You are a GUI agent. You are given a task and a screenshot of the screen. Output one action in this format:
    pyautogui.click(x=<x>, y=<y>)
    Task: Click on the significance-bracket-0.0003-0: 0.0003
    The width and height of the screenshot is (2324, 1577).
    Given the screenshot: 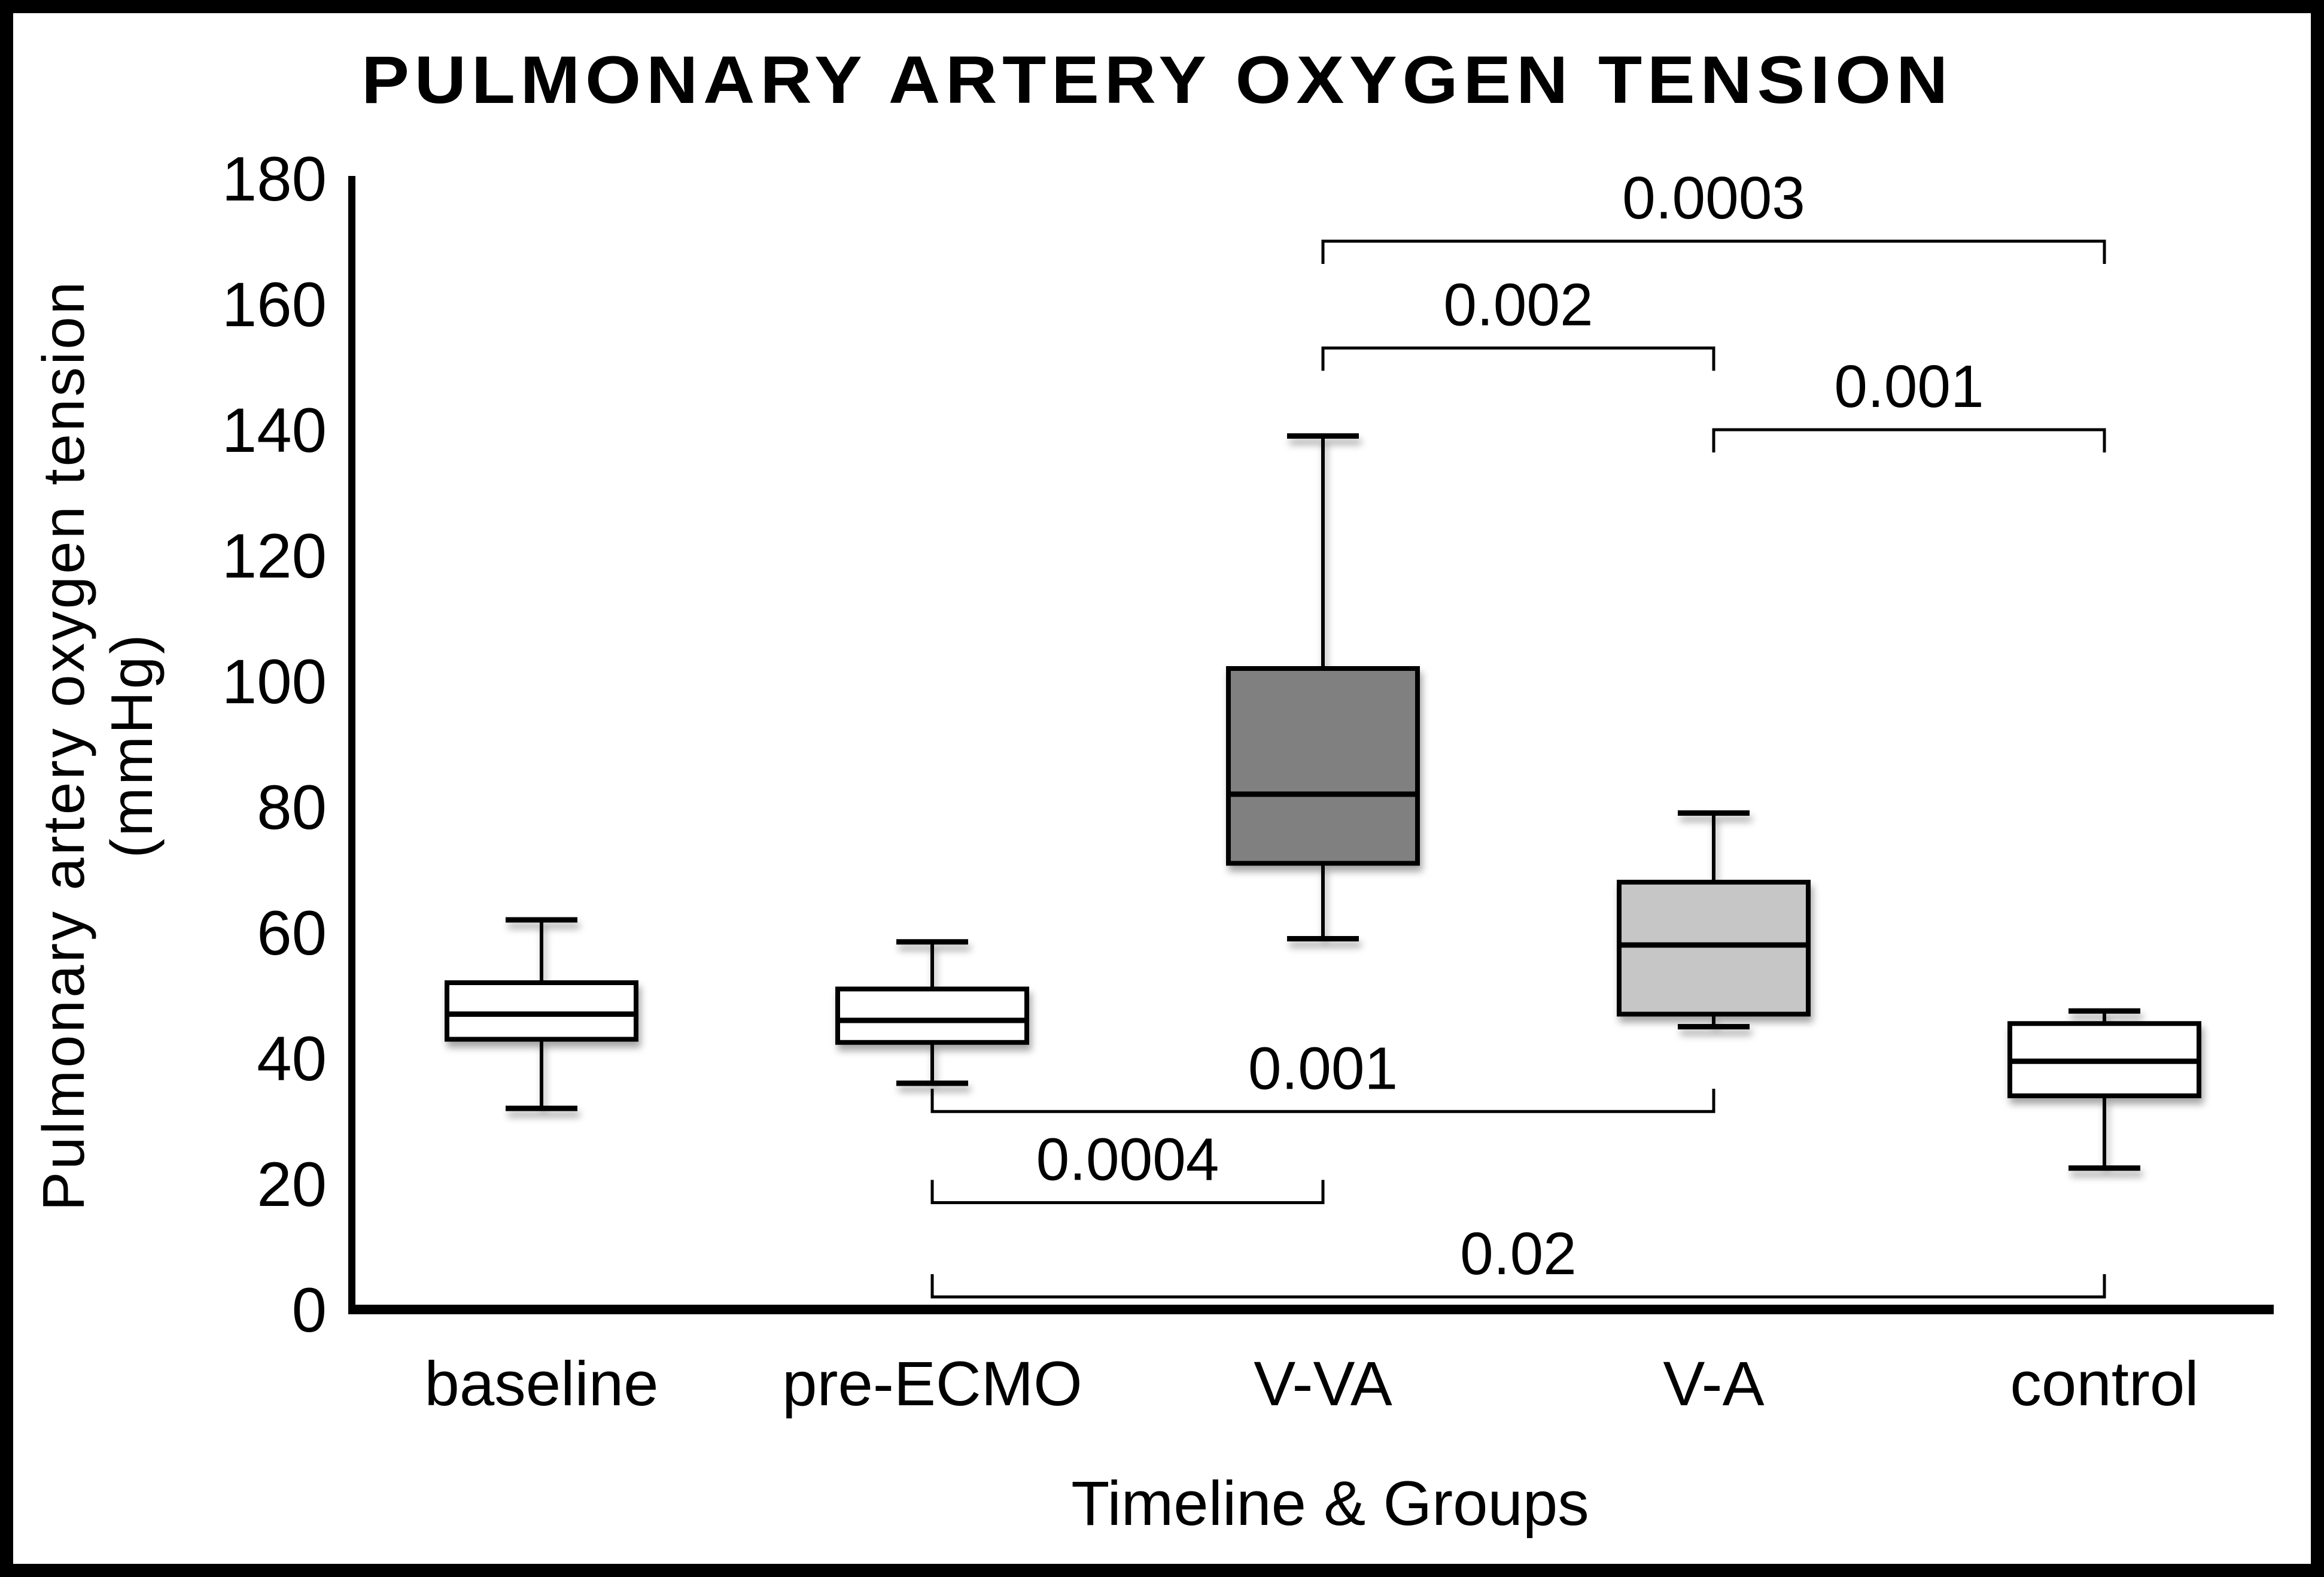 What is the action you would take?
    pyautogui.click(x=1714, y=214)
    